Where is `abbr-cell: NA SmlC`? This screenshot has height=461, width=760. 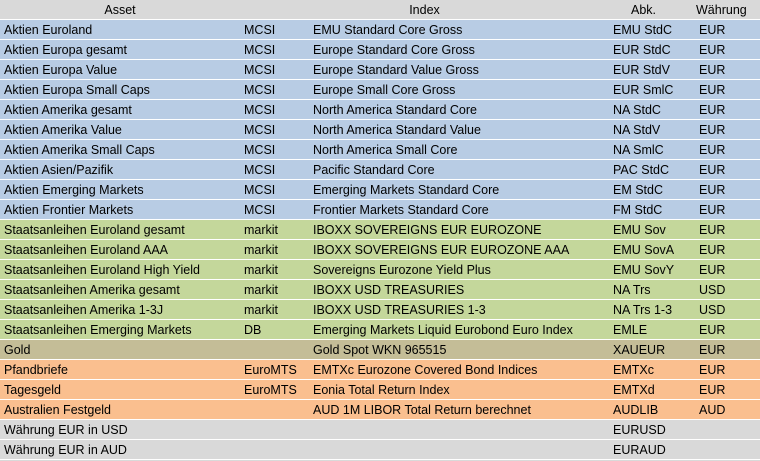
abbr-cell: NA SmlC is located at coordinates (638, 150).